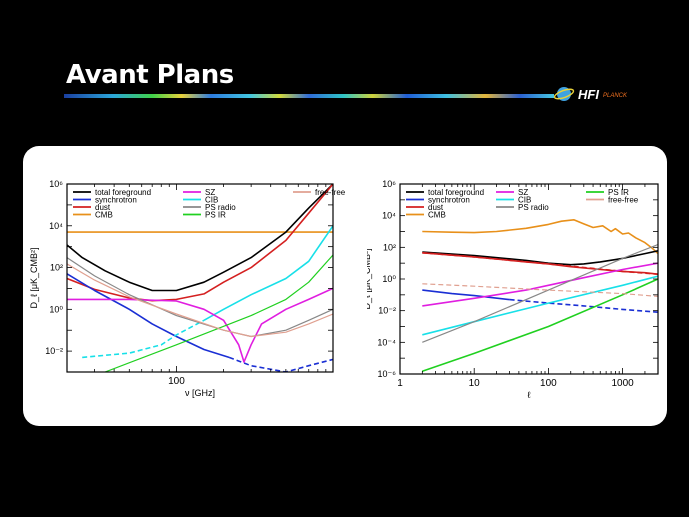 Image resolution: width=689 pixels, height=517 pixels. I want to click on plot-frame, so click(200, 278).